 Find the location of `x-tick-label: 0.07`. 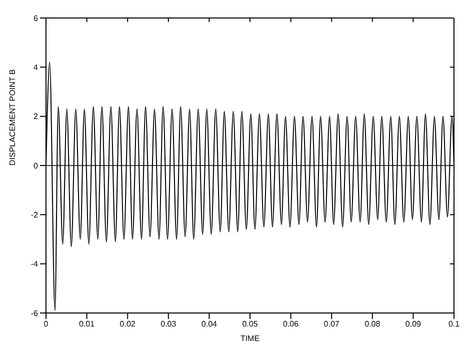

x-tick-label: 0.07 is located at coordinates (332, 324).